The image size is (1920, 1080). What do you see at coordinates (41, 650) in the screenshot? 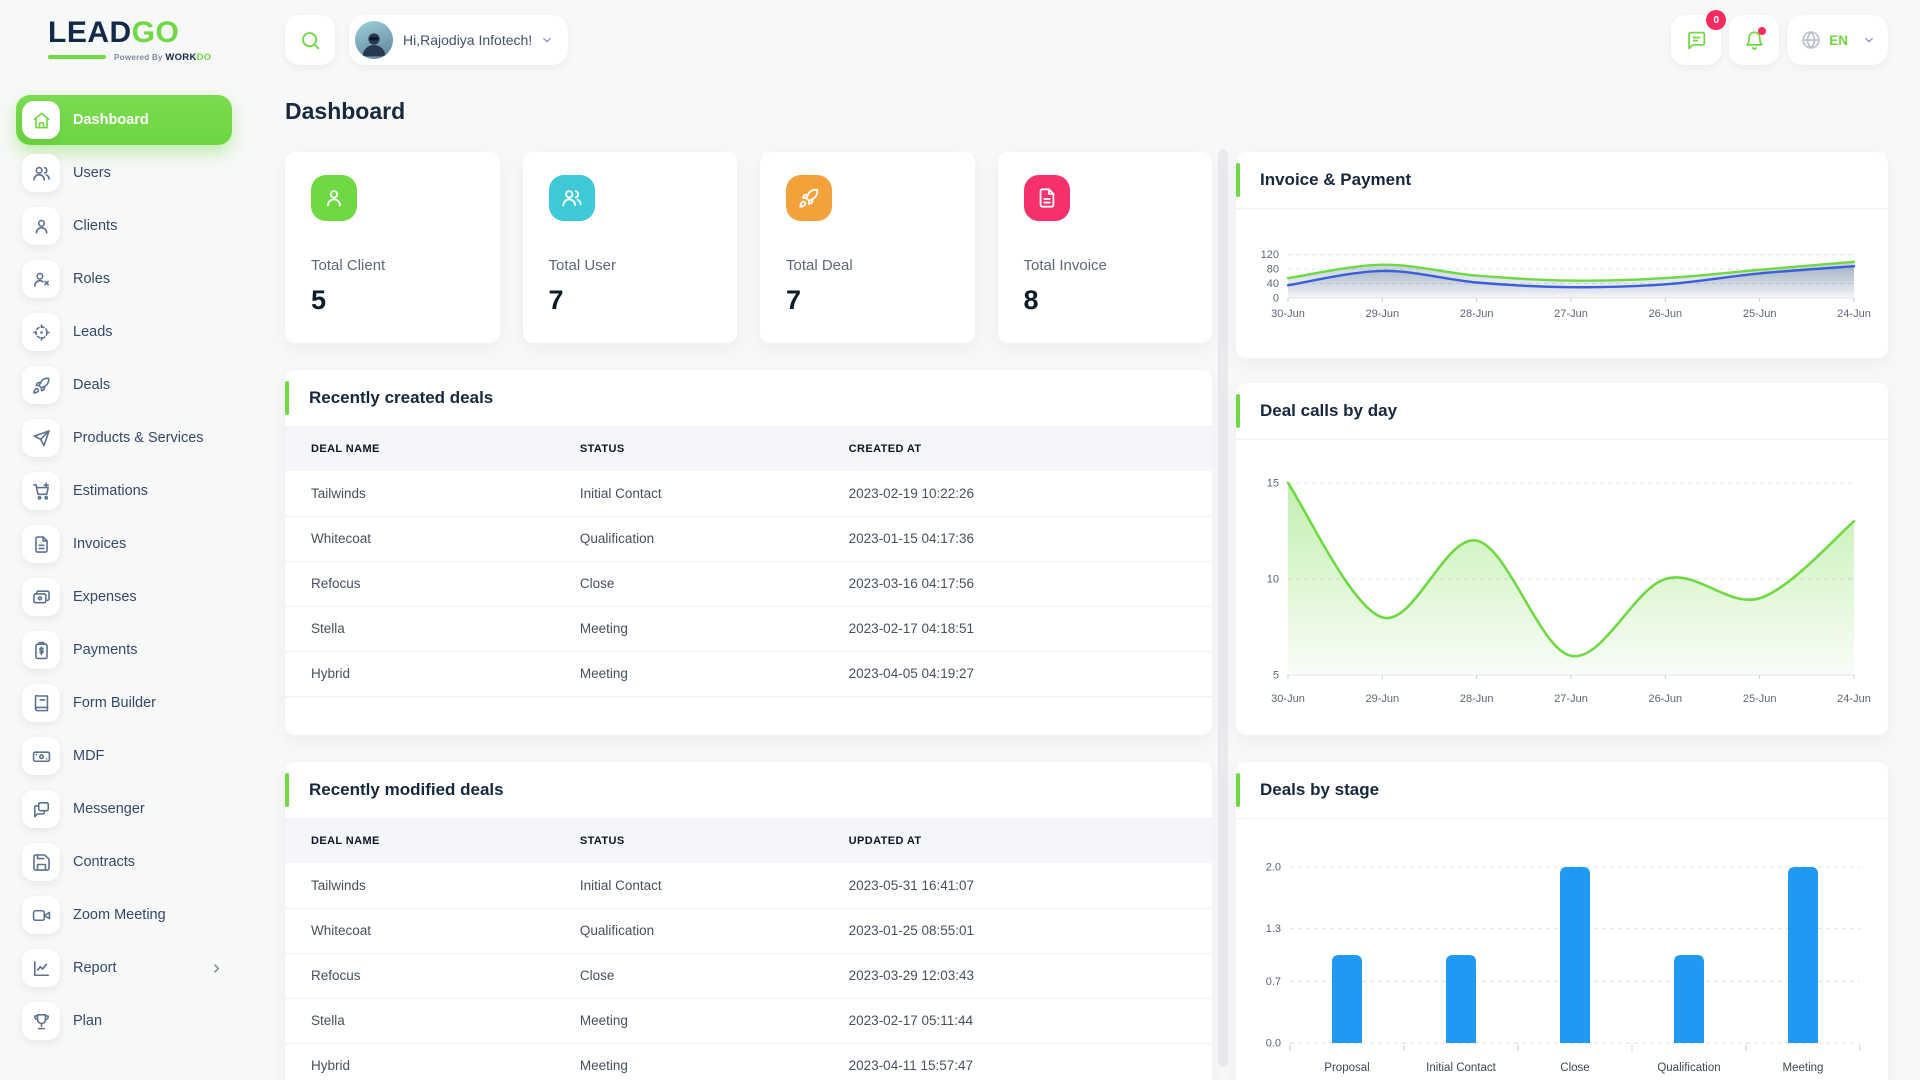
I see `clipboard-dollar-icon` at bounding box center [41, 650].